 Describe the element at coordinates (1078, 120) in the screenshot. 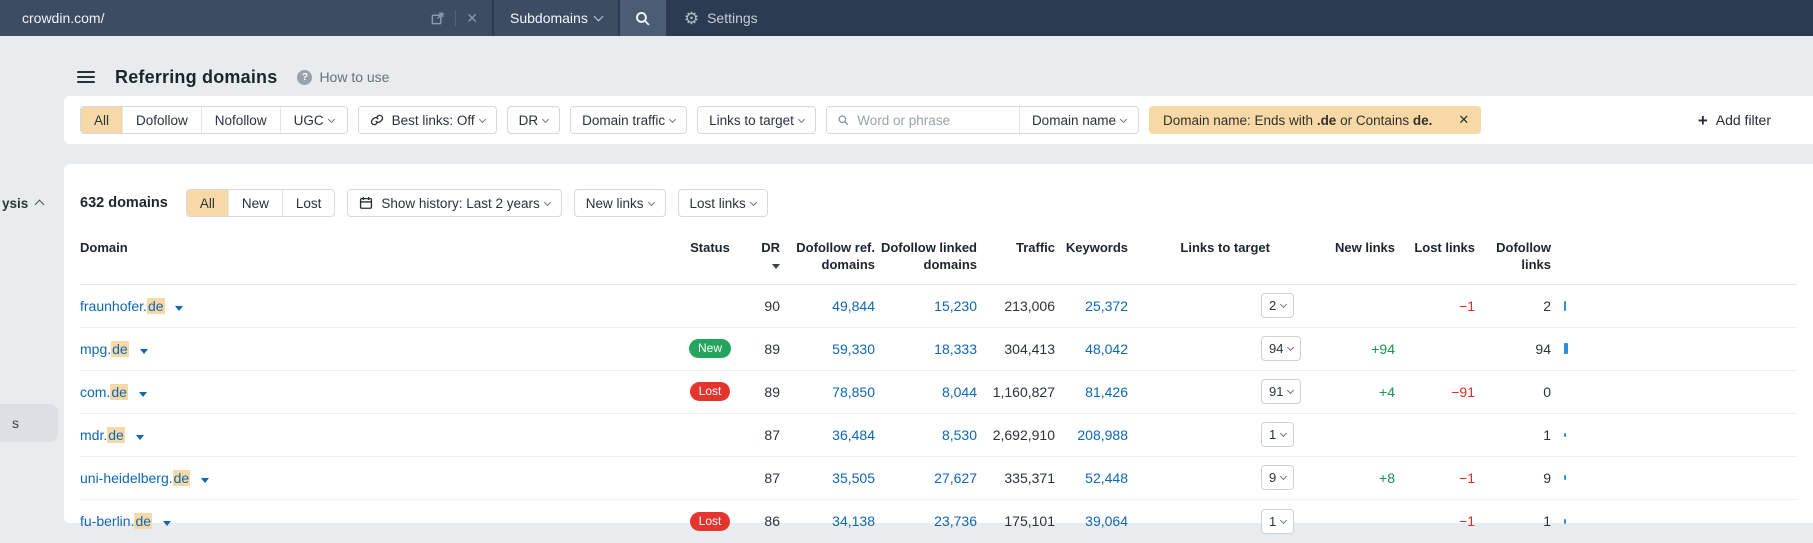

I see `search-scope-dropdown: Domain name` at that location.